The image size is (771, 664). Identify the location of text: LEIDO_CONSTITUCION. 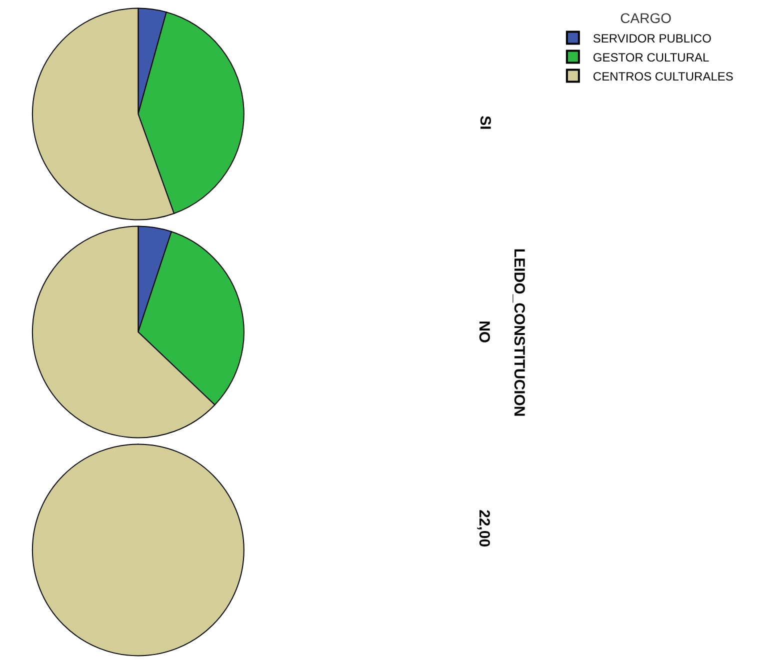
(519, 332).